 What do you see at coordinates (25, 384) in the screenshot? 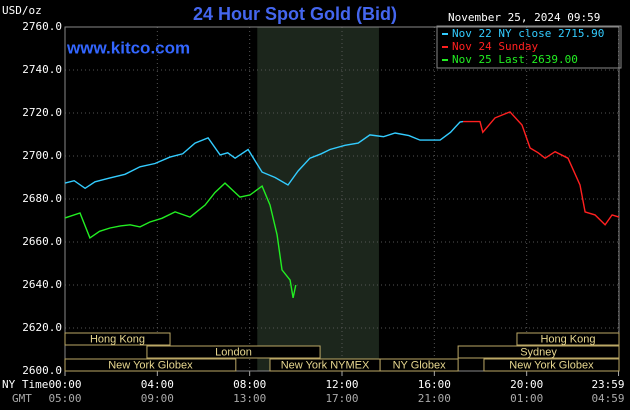
I see `x-row-label: NY Time` at bounding box center [25, 384].